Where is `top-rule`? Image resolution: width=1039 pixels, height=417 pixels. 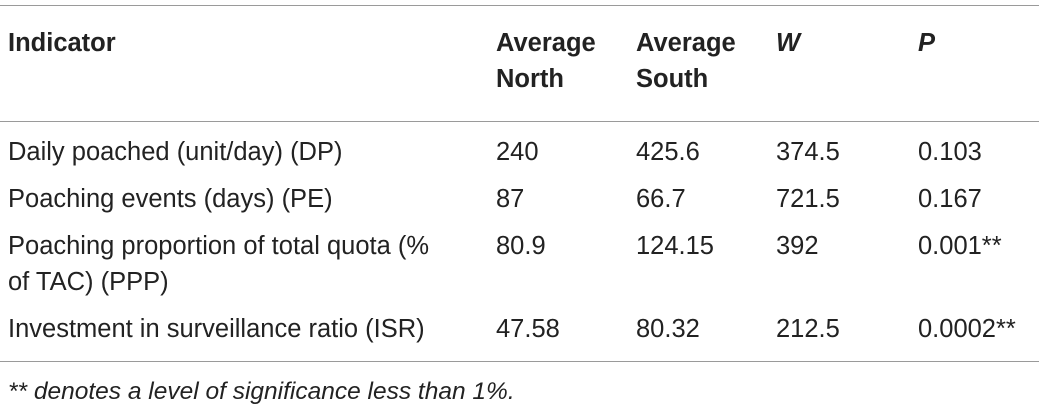 top-rule is located at coordinates (519, 5).